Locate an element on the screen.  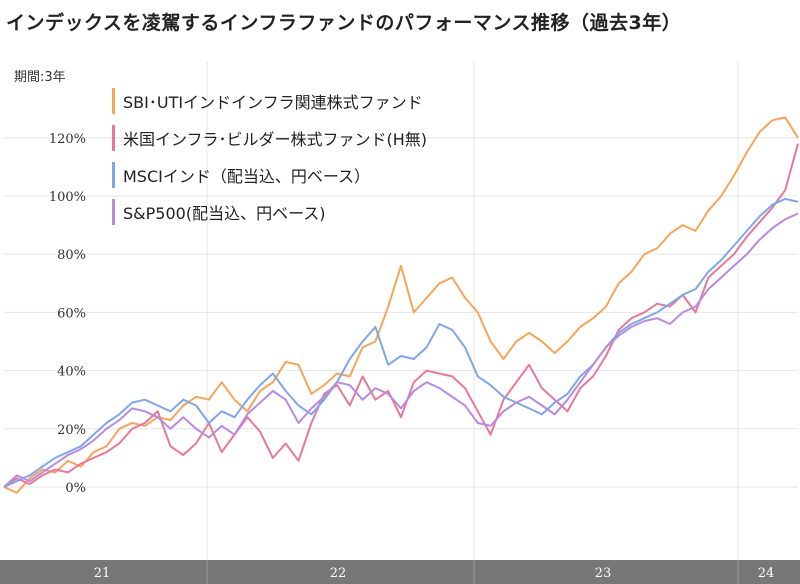
legend-label: MSCIインド（配当込、円ベース） is located at coordinates (247, 176).